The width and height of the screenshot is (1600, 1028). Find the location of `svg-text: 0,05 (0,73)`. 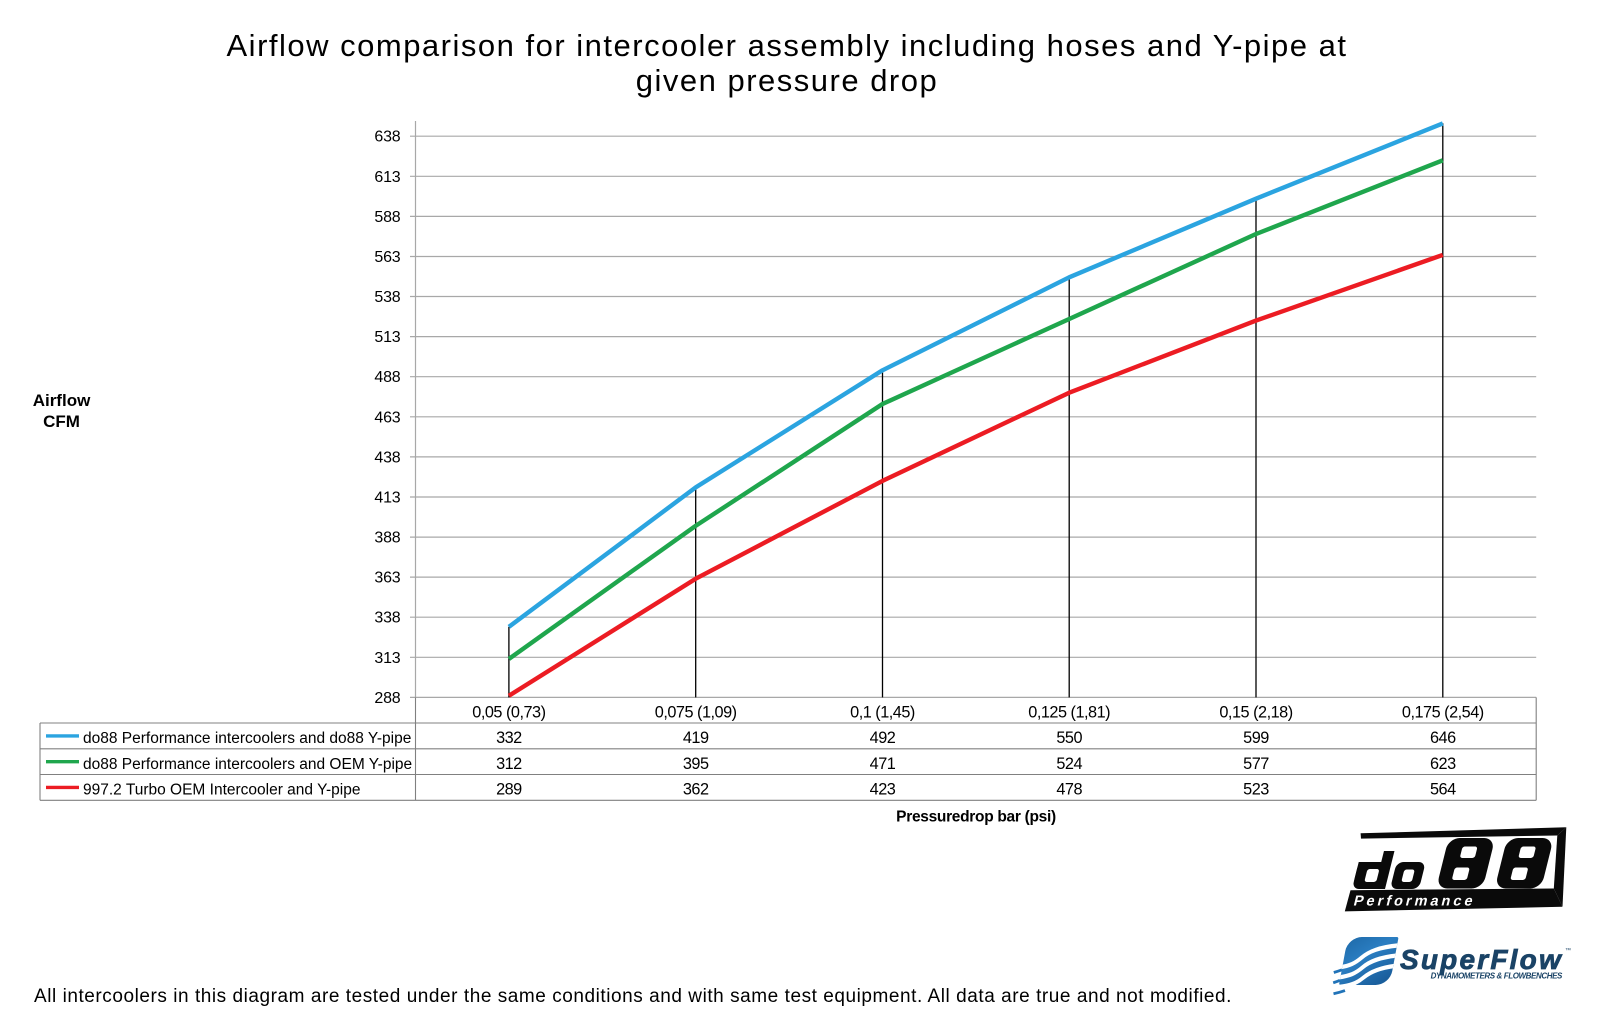

svg-text: 0,05 (0,73) is located at coordinates (508, 712).